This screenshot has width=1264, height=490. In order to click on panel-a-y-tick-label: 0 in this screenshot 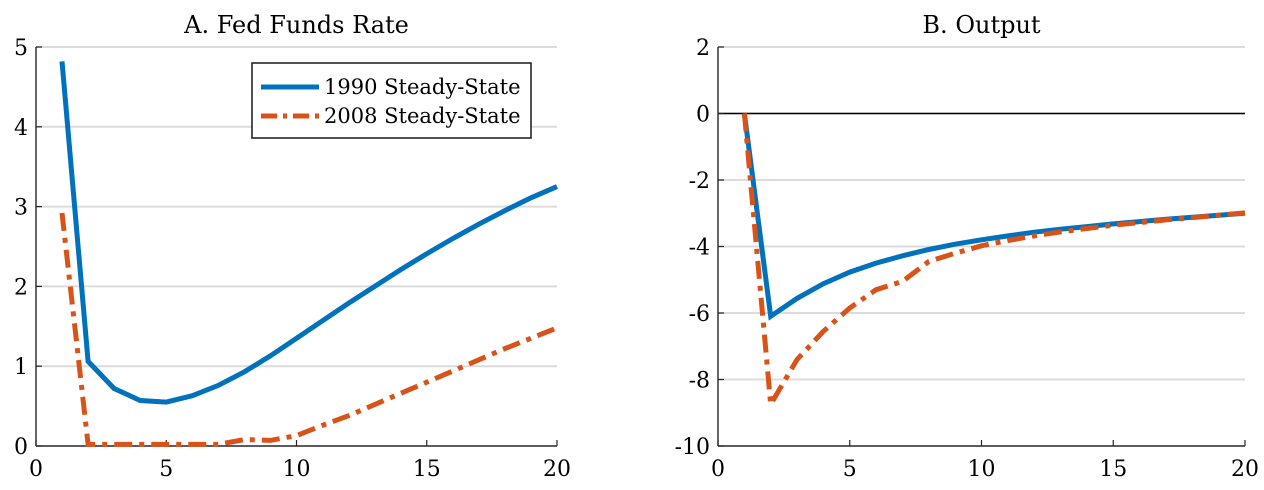, I will do `click(21, 447)`.